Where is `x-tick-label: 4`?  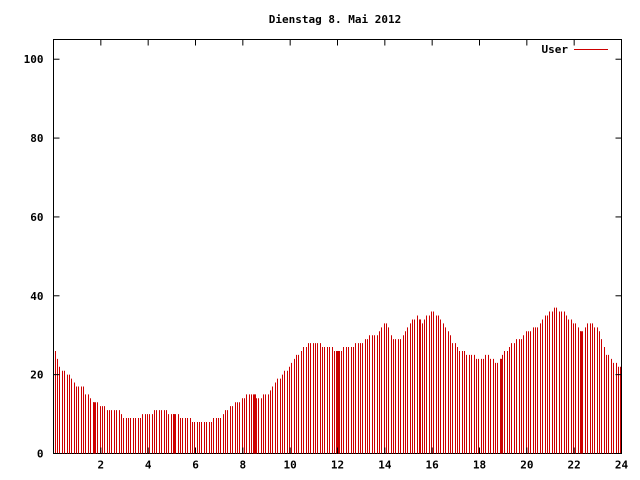
x-tick-label: 4 is located at coordinates (148, 465).